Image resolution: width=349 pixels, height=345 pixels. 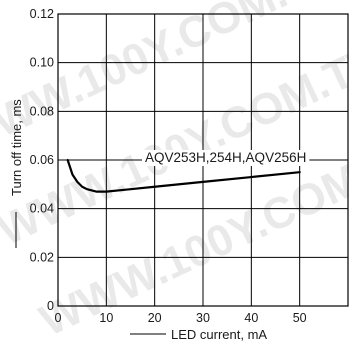 What do you see at coordinates (42, 209) in the screenshot?
I see `y-tick-label: 0.04` at bounding box center [42, 209].